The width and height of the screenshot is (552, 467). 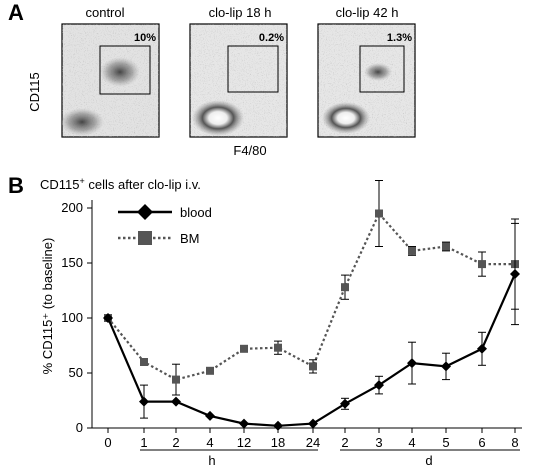 I want to click on flow-plot-control: control 10%, so click(x=110, y=71).